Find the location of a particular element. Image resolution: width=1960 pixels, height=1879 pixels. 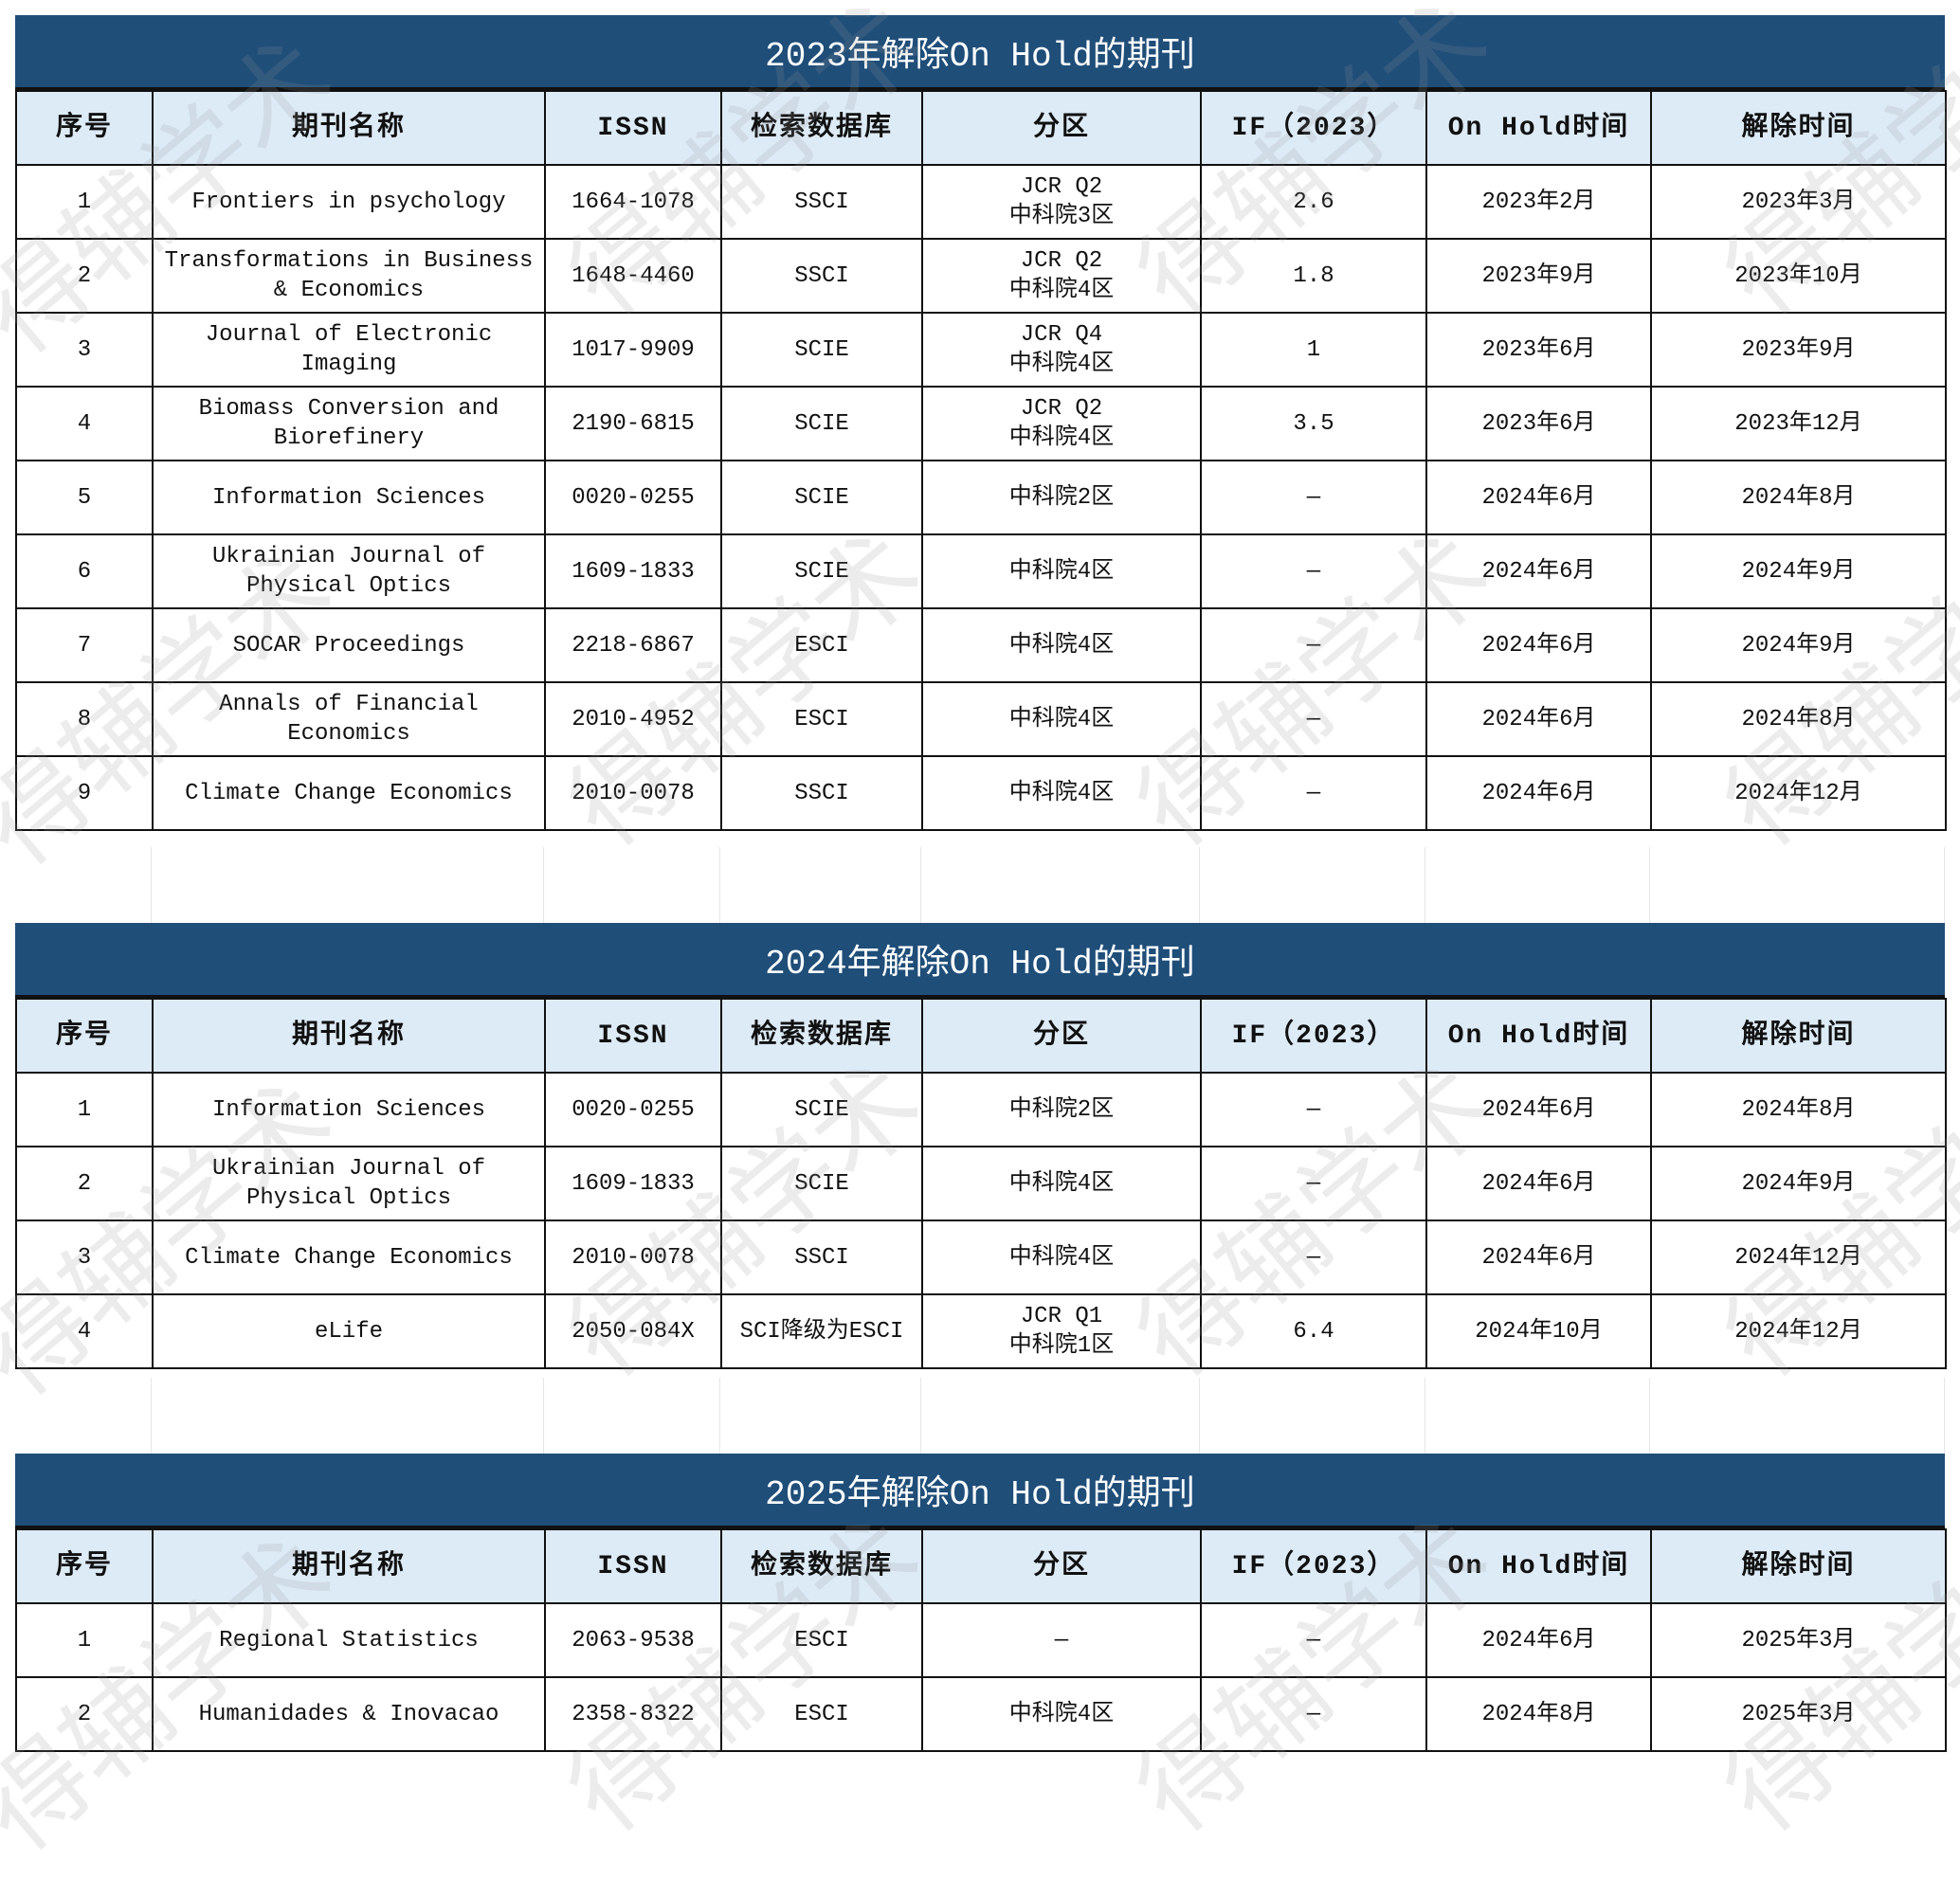

cell-seq: 7 is located at coordinates (84, 645).